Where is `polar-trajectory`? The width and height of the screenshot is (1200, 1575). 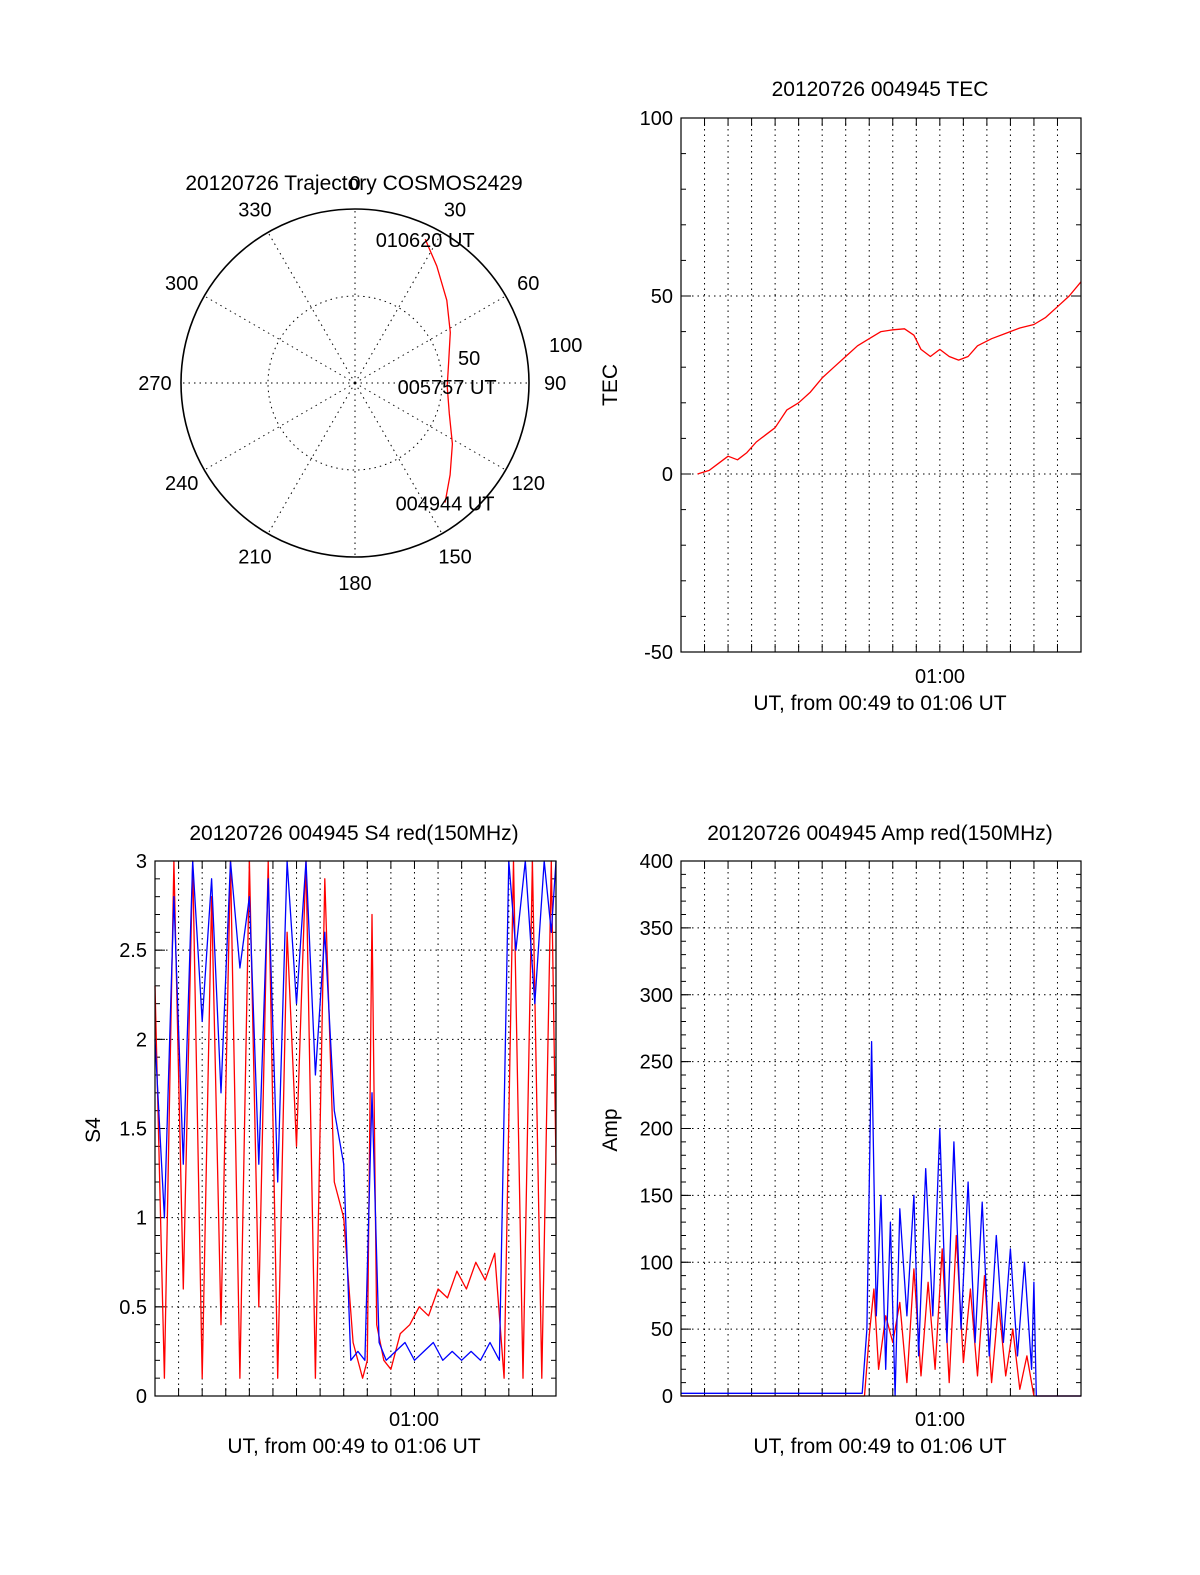
polar-trajectory is located at coordinates (439, 370).